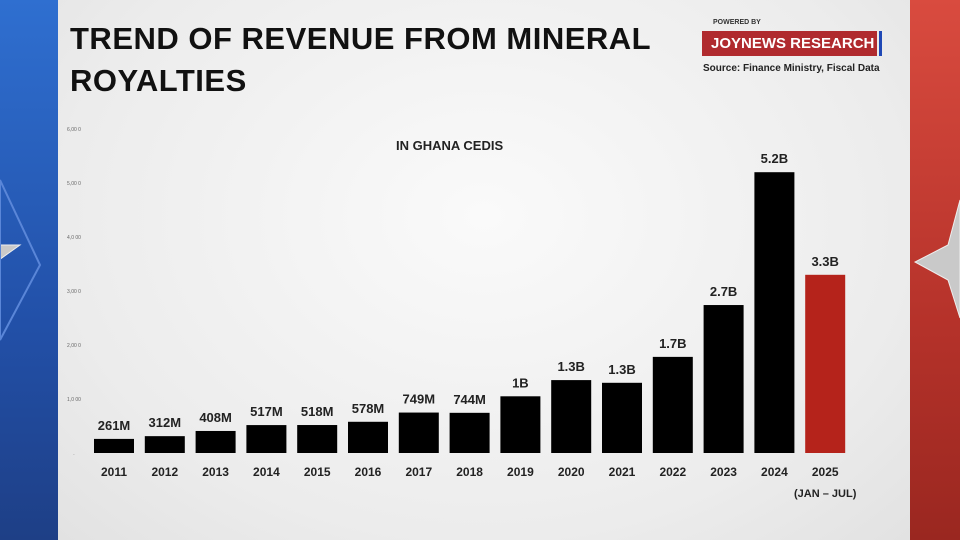 This screenshot has width=960, height=540. What do you see at coordinates (825, 494) in the screenshot?
I see `x-tick-note: (JAN – JUL)` at bounding box center [825, 494].